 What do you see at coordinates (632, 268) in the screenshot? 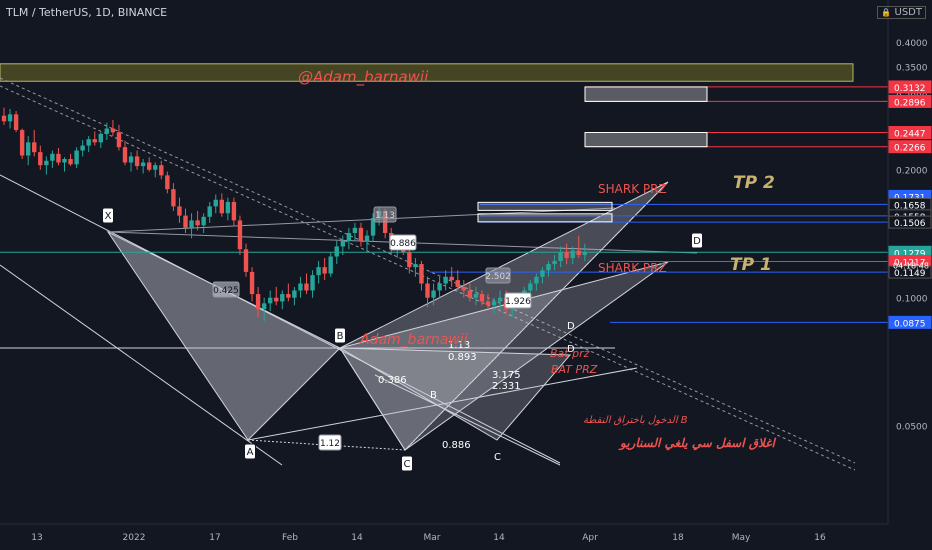
I see `shark-prz-label-bottom: SHARK PRZ` at bounding box center [632, 268].